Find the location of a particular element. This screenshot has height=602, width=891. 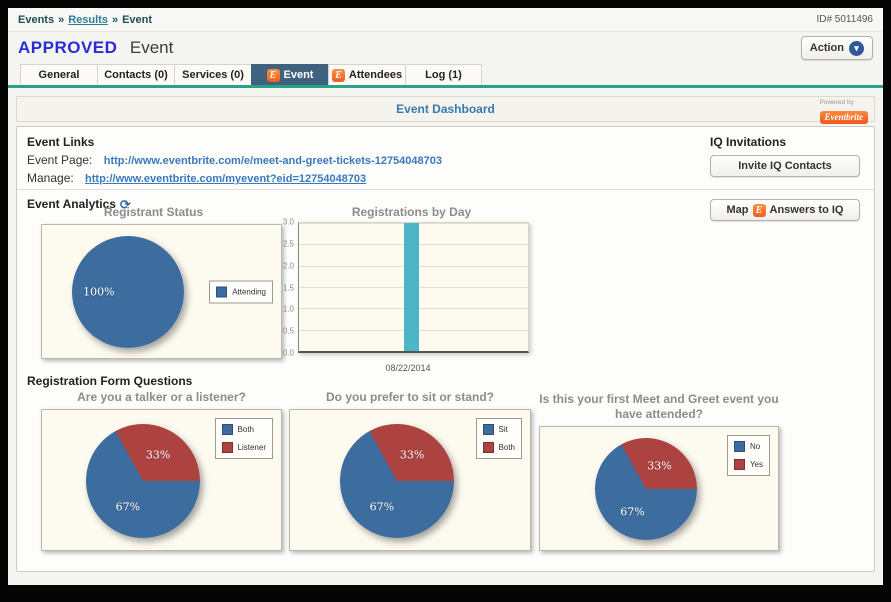

dashboard-header: Event Dashboard Powered by Eventbrite is located at coordinates (445, 110).